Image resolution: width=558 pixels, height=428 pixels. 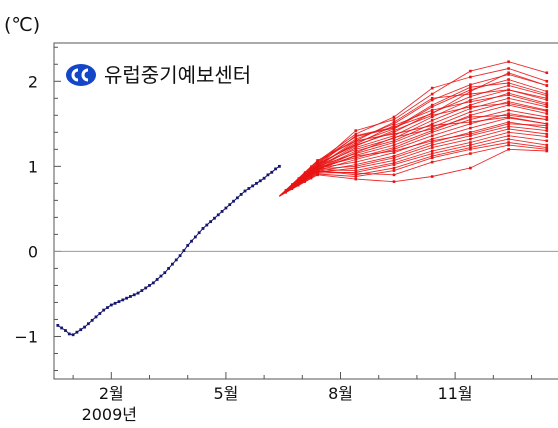 I want to click on x-tick-label: 8월, so click(x=340, y=393).